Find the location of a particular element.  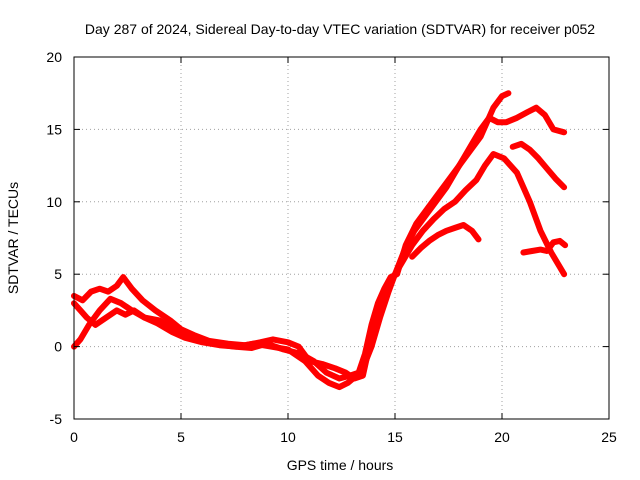

x-tick-label: 10 is located at coordinates (288, 437).